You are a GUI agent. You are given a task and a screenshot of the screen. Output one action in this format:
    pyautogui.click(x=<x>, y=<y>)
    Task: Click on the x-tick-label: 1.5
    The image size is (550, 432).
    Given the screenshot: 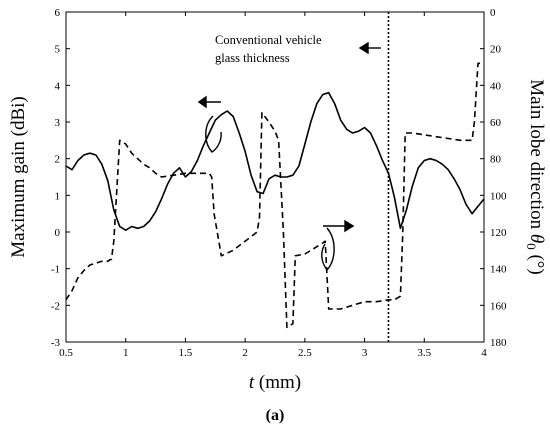 What is the action you would take?
    pyautogui.click(x=186, y=353)
    